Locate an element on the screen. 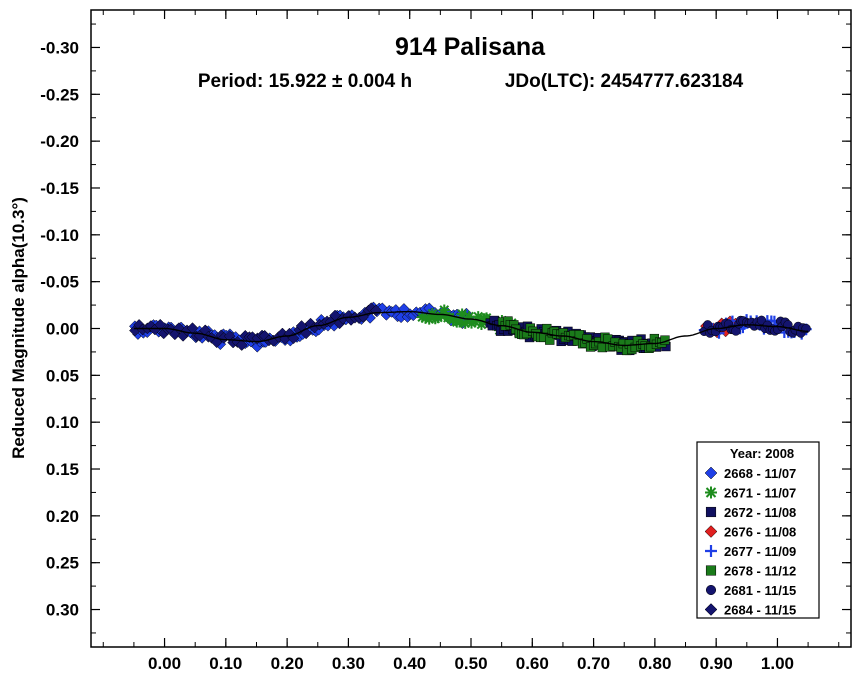  epoch-subtitle: JDo(LTC): 2454777.623184 is located at coordinates (624, 81).